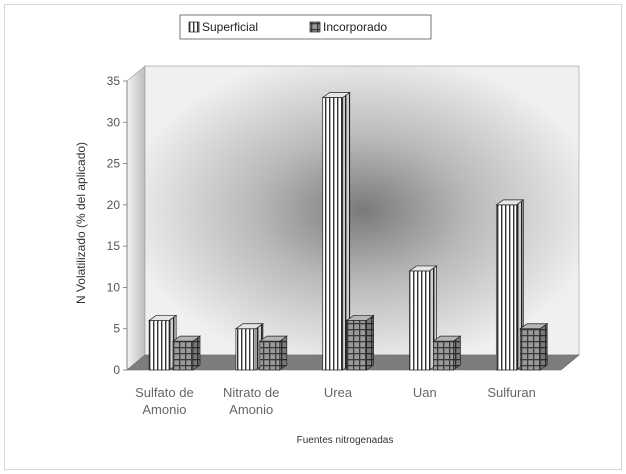  I want to click on category-label: Uan, so click(425, 392).